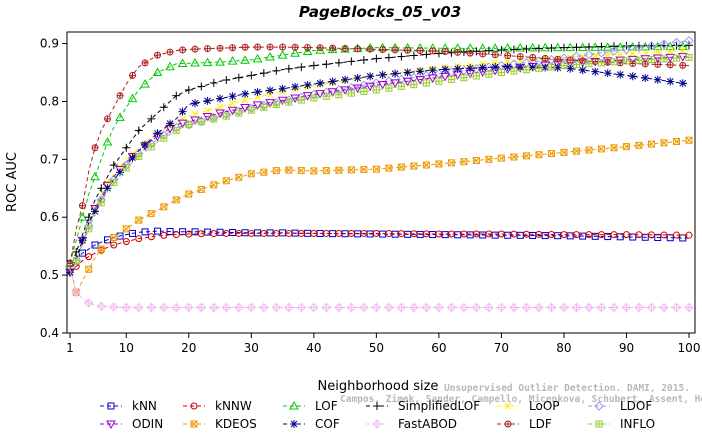 This screenshot has width=702, height=434. What do you see at coordinates (378, 386) in the screenshot?
I see `x-axis-label: Neighborhood size` at bounding box center [378, 386].